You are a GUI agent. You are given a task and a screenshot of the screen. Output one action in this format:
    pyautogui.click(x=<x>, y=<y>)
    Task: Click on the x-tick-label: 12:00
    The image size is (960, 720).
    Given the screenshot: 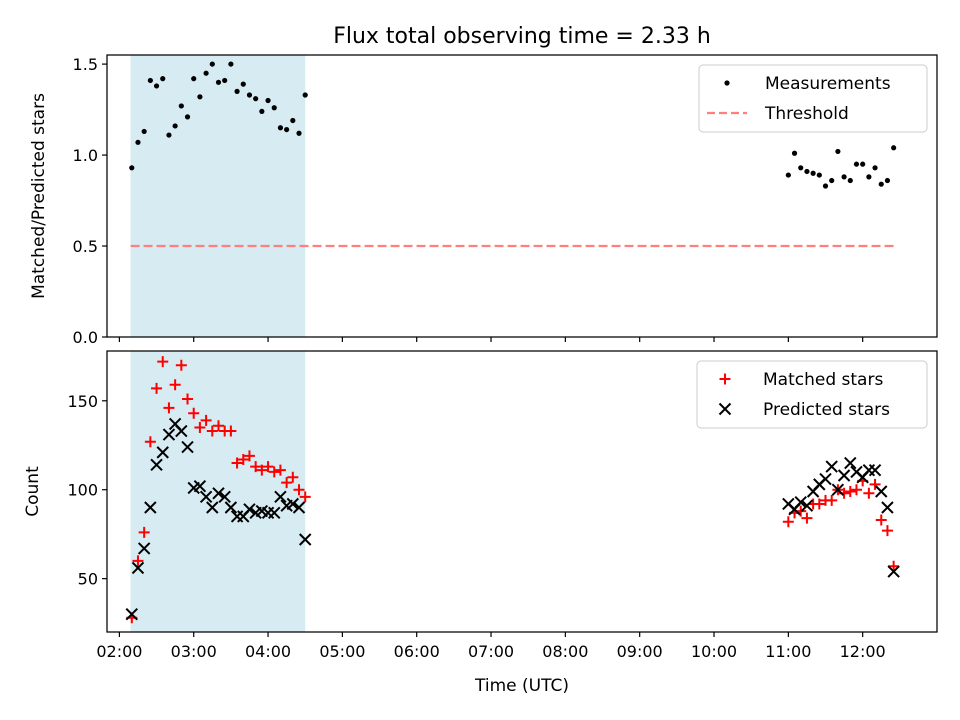 What is the action you would take?
    pyautogui.click(x=863, y=651)
    